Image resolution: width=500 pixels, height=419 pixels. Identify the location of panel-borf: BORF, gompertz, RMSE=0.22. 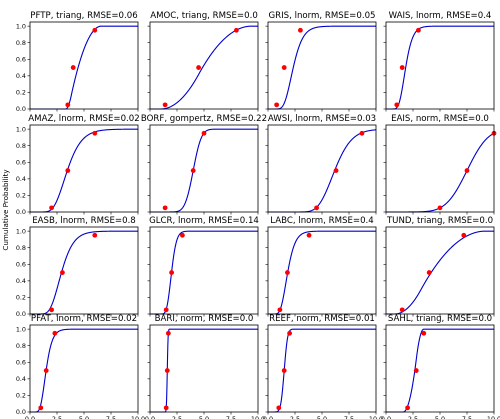
(204, 164).